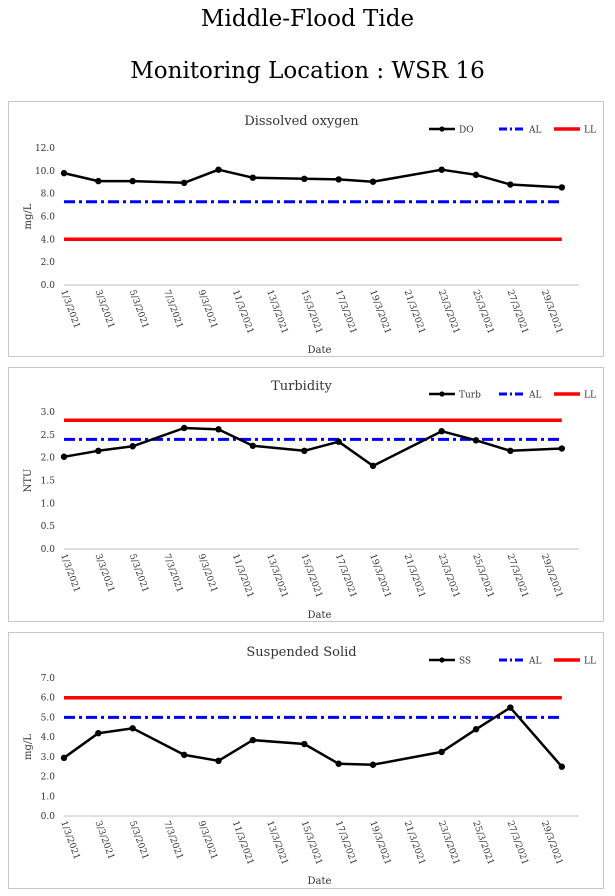 The width and height of the screenshot is (615, 896). I want to click on chart-1-x-tick-label: 29/3/2021, so click(551, 312).